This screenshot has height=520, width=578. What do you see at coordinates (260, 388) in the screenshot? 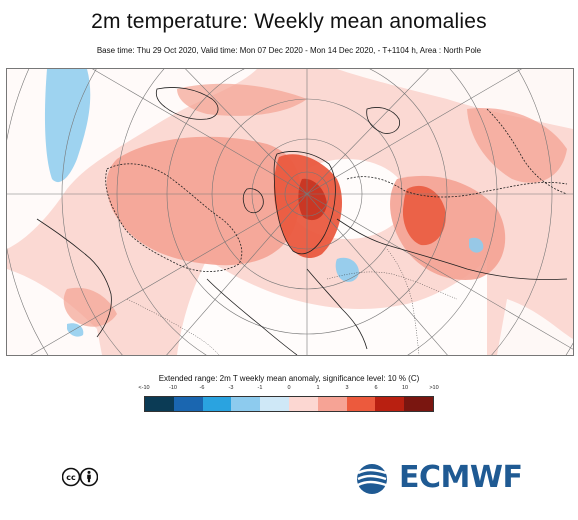
I see `legend-tick: -1` at bounding box center [260, 388].